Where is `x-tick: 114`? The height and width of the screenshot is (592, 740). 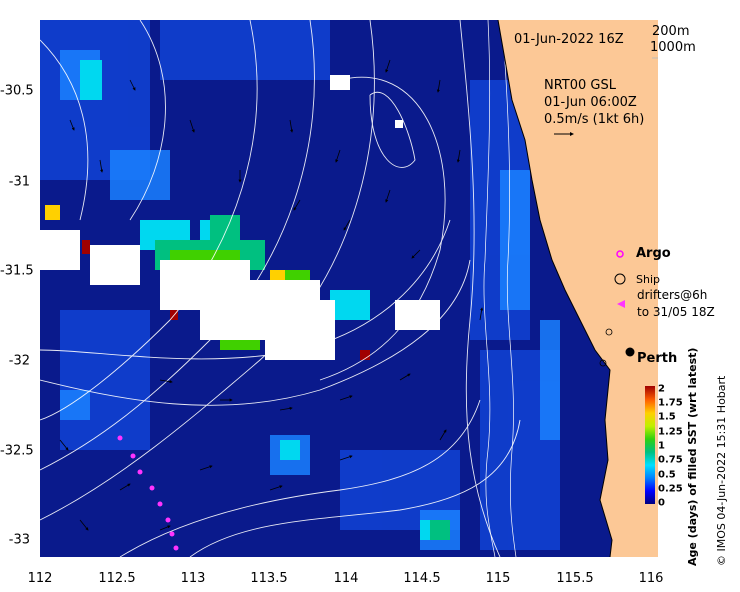
x-tick: 114 is located at coordinates (346, 578).